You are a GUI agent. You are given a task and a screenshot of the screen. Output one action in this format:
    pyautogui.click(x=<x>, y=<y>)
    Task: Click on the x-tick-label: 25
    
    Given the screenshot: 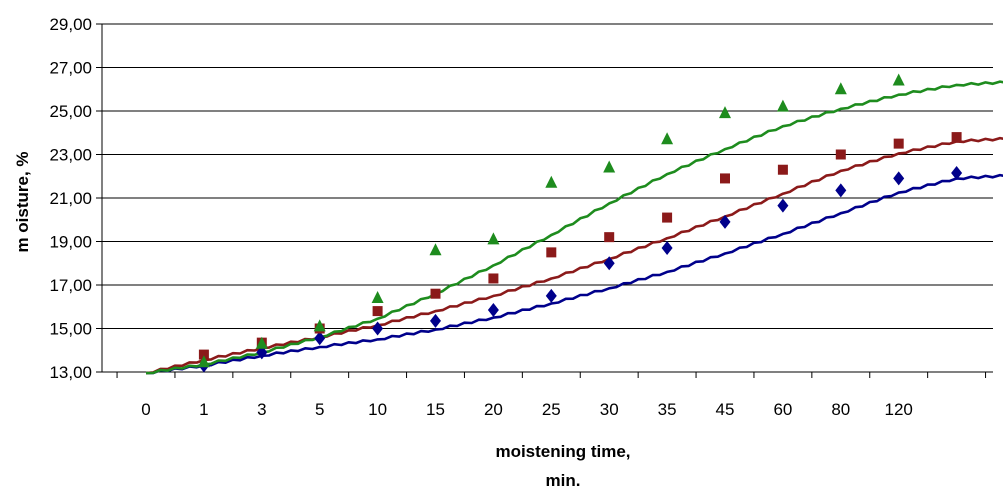 What is the action you would take?
    pyautogui.click(x=551, y=409)
    